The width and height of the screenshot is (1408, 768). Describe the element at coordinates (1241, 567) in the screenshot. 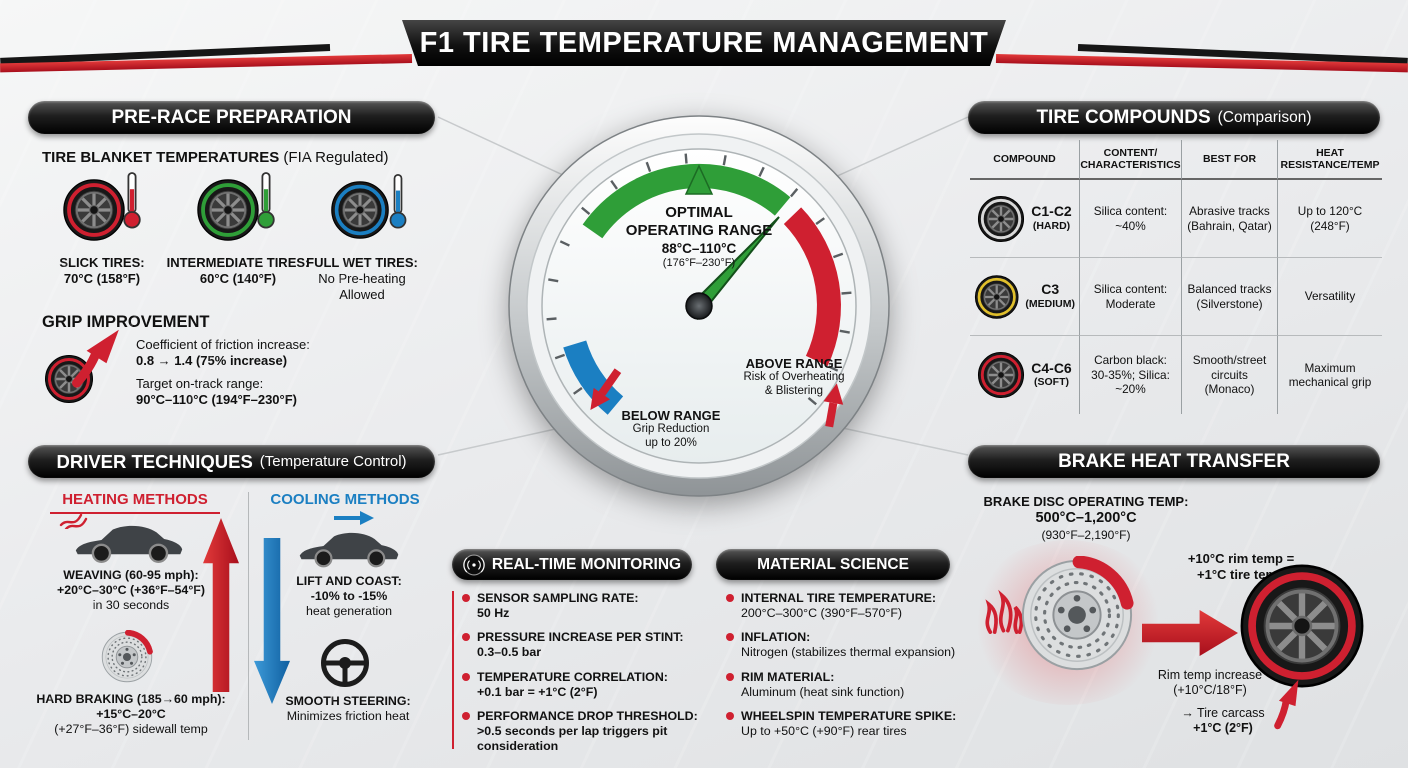

I see `rim-temp-note: +10°C rim temp = +1°C tire temp` at that location.